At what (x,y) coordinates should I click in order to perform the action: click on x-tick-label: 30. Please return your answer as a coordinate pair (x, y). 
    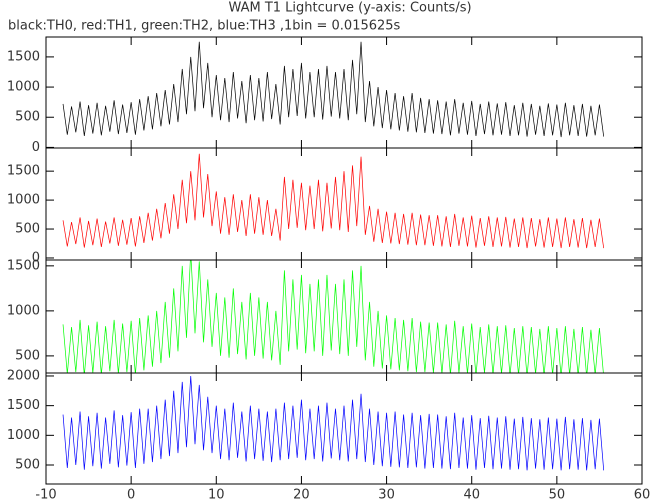
    Looking at the image, I should click on (386, 495).